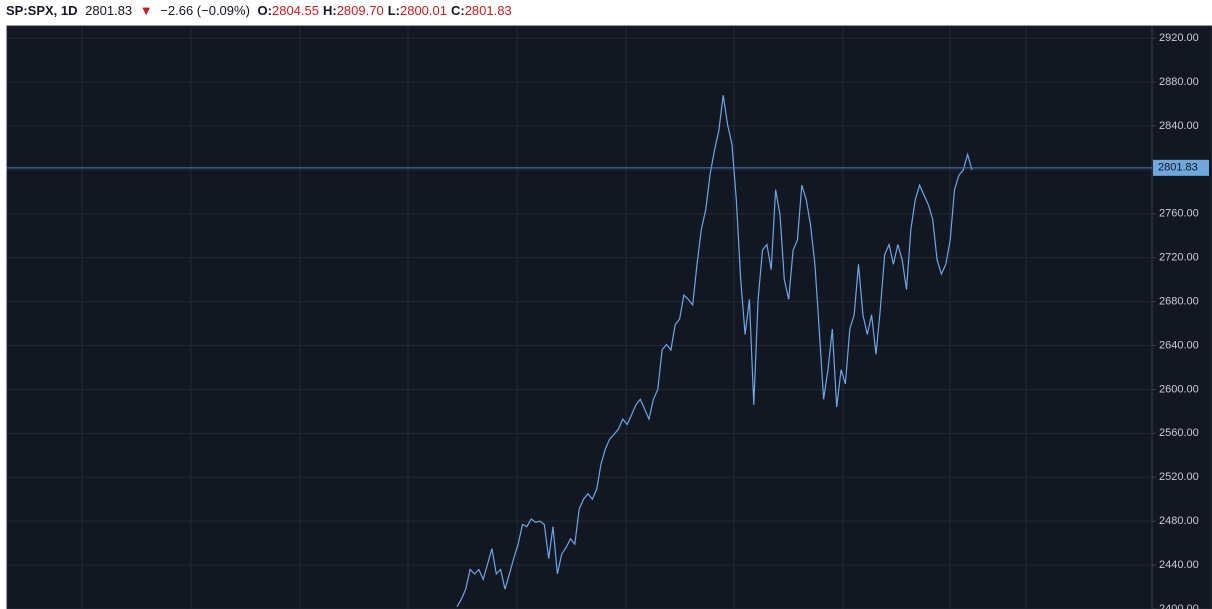 This screenshot has width=1212, height=609. I want to click on ohlc-value: 2809.70, so click(360, 10).